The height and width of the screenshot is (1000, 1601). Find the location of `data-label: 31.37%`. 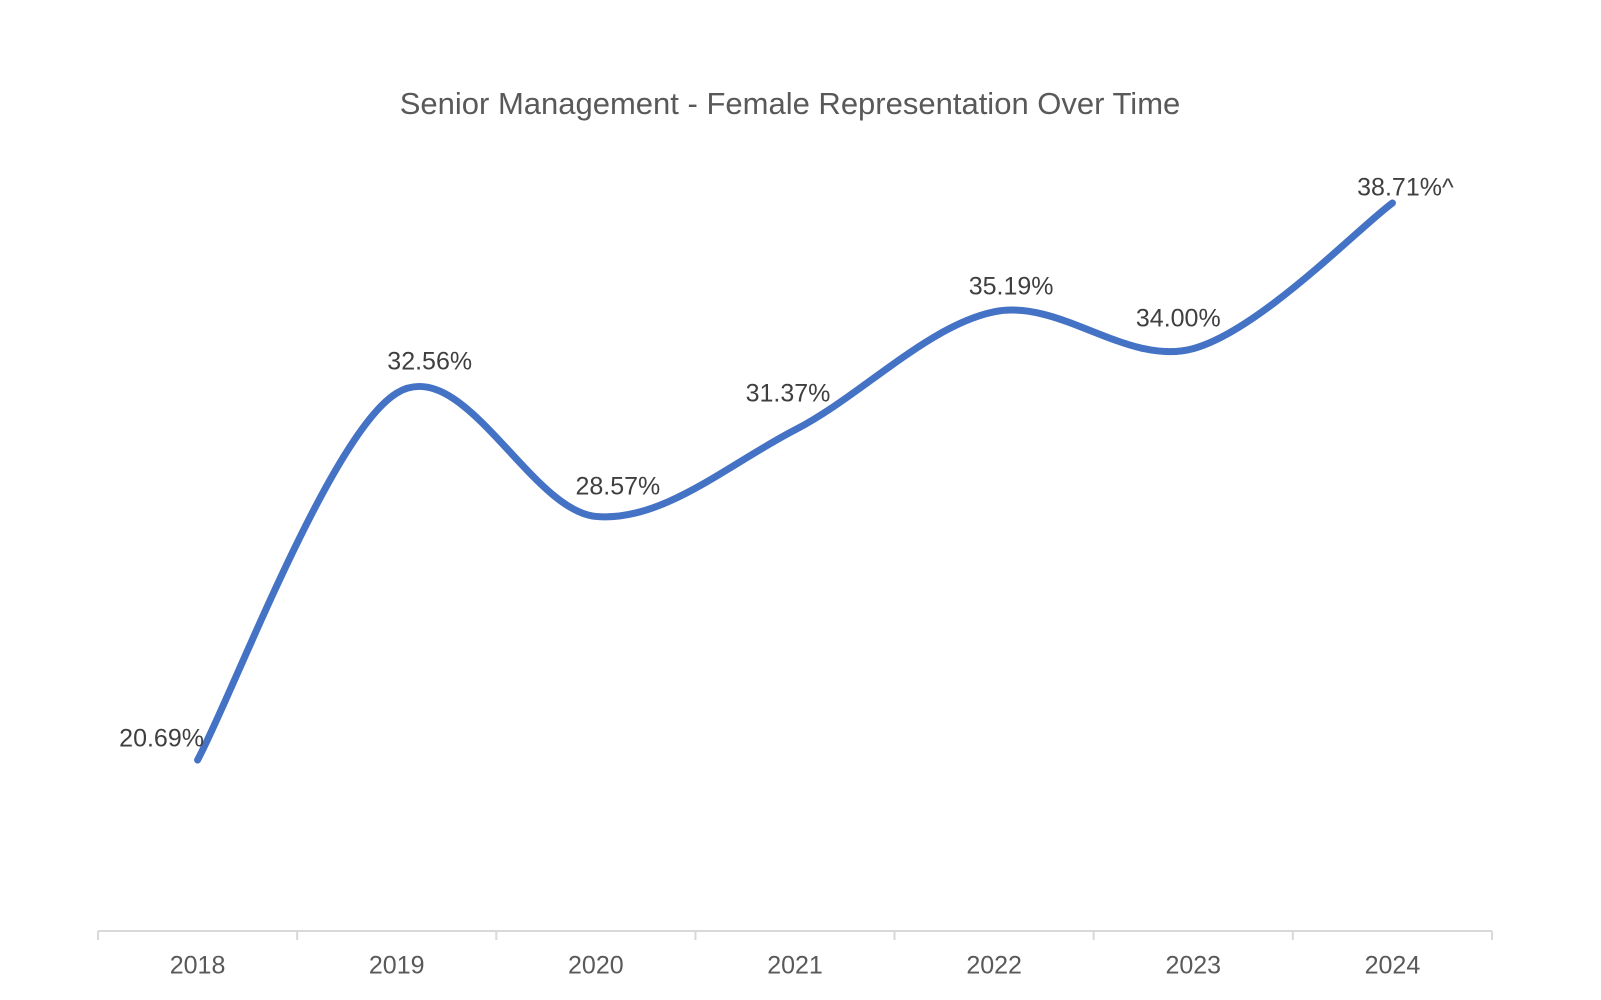

data-label: 31.37% is located at coordinates (788, 393).